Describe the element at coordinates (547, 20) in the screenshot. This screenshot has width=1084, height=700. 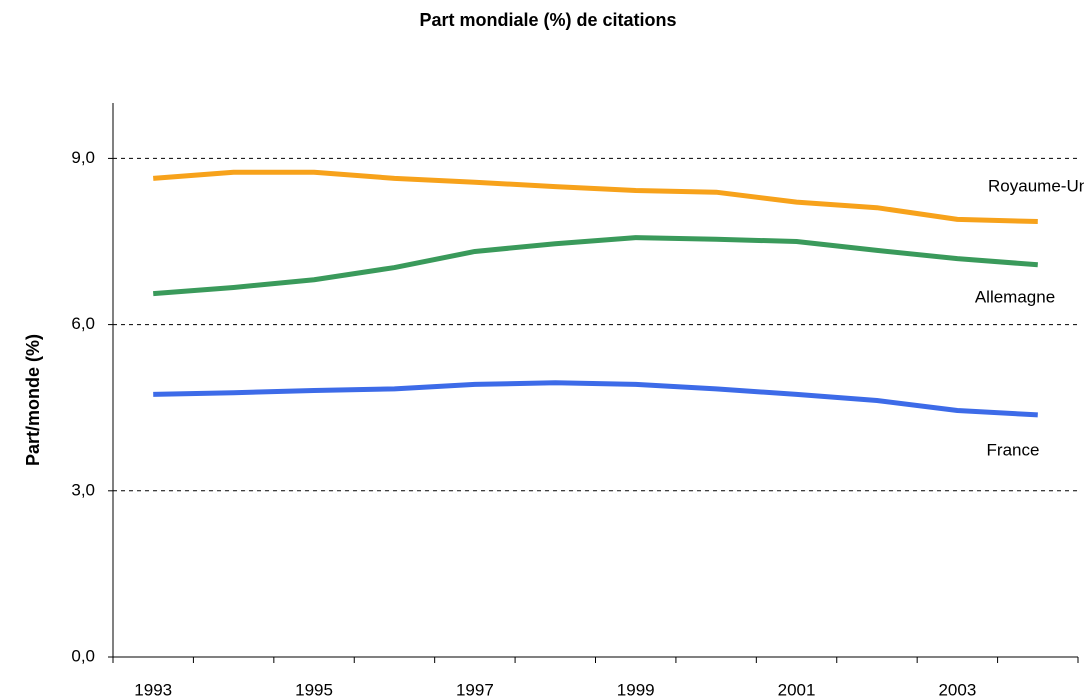
I see `chart-title: Part mondiale (%) de citations` at that location.